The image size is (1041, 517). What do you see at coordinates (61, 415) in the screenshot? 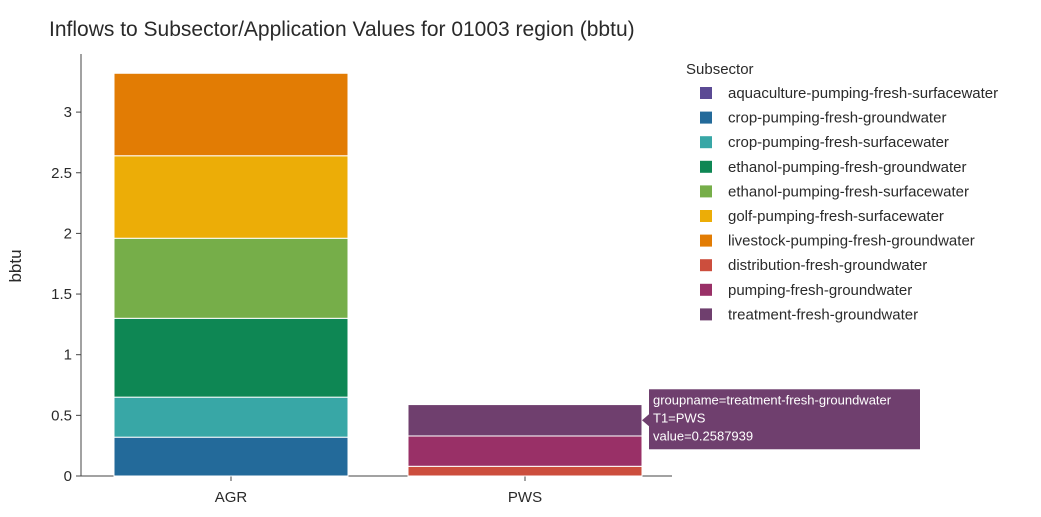
I see `y-tick-label: 0.5` at bounding box center [61, 415].